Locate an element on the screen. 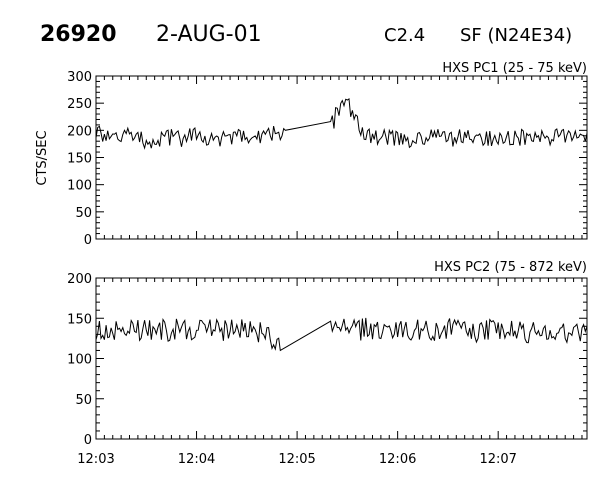 This screenshot has width=600, height=480. x-tick-label: 12:06 is located at coordinates (397, 459).